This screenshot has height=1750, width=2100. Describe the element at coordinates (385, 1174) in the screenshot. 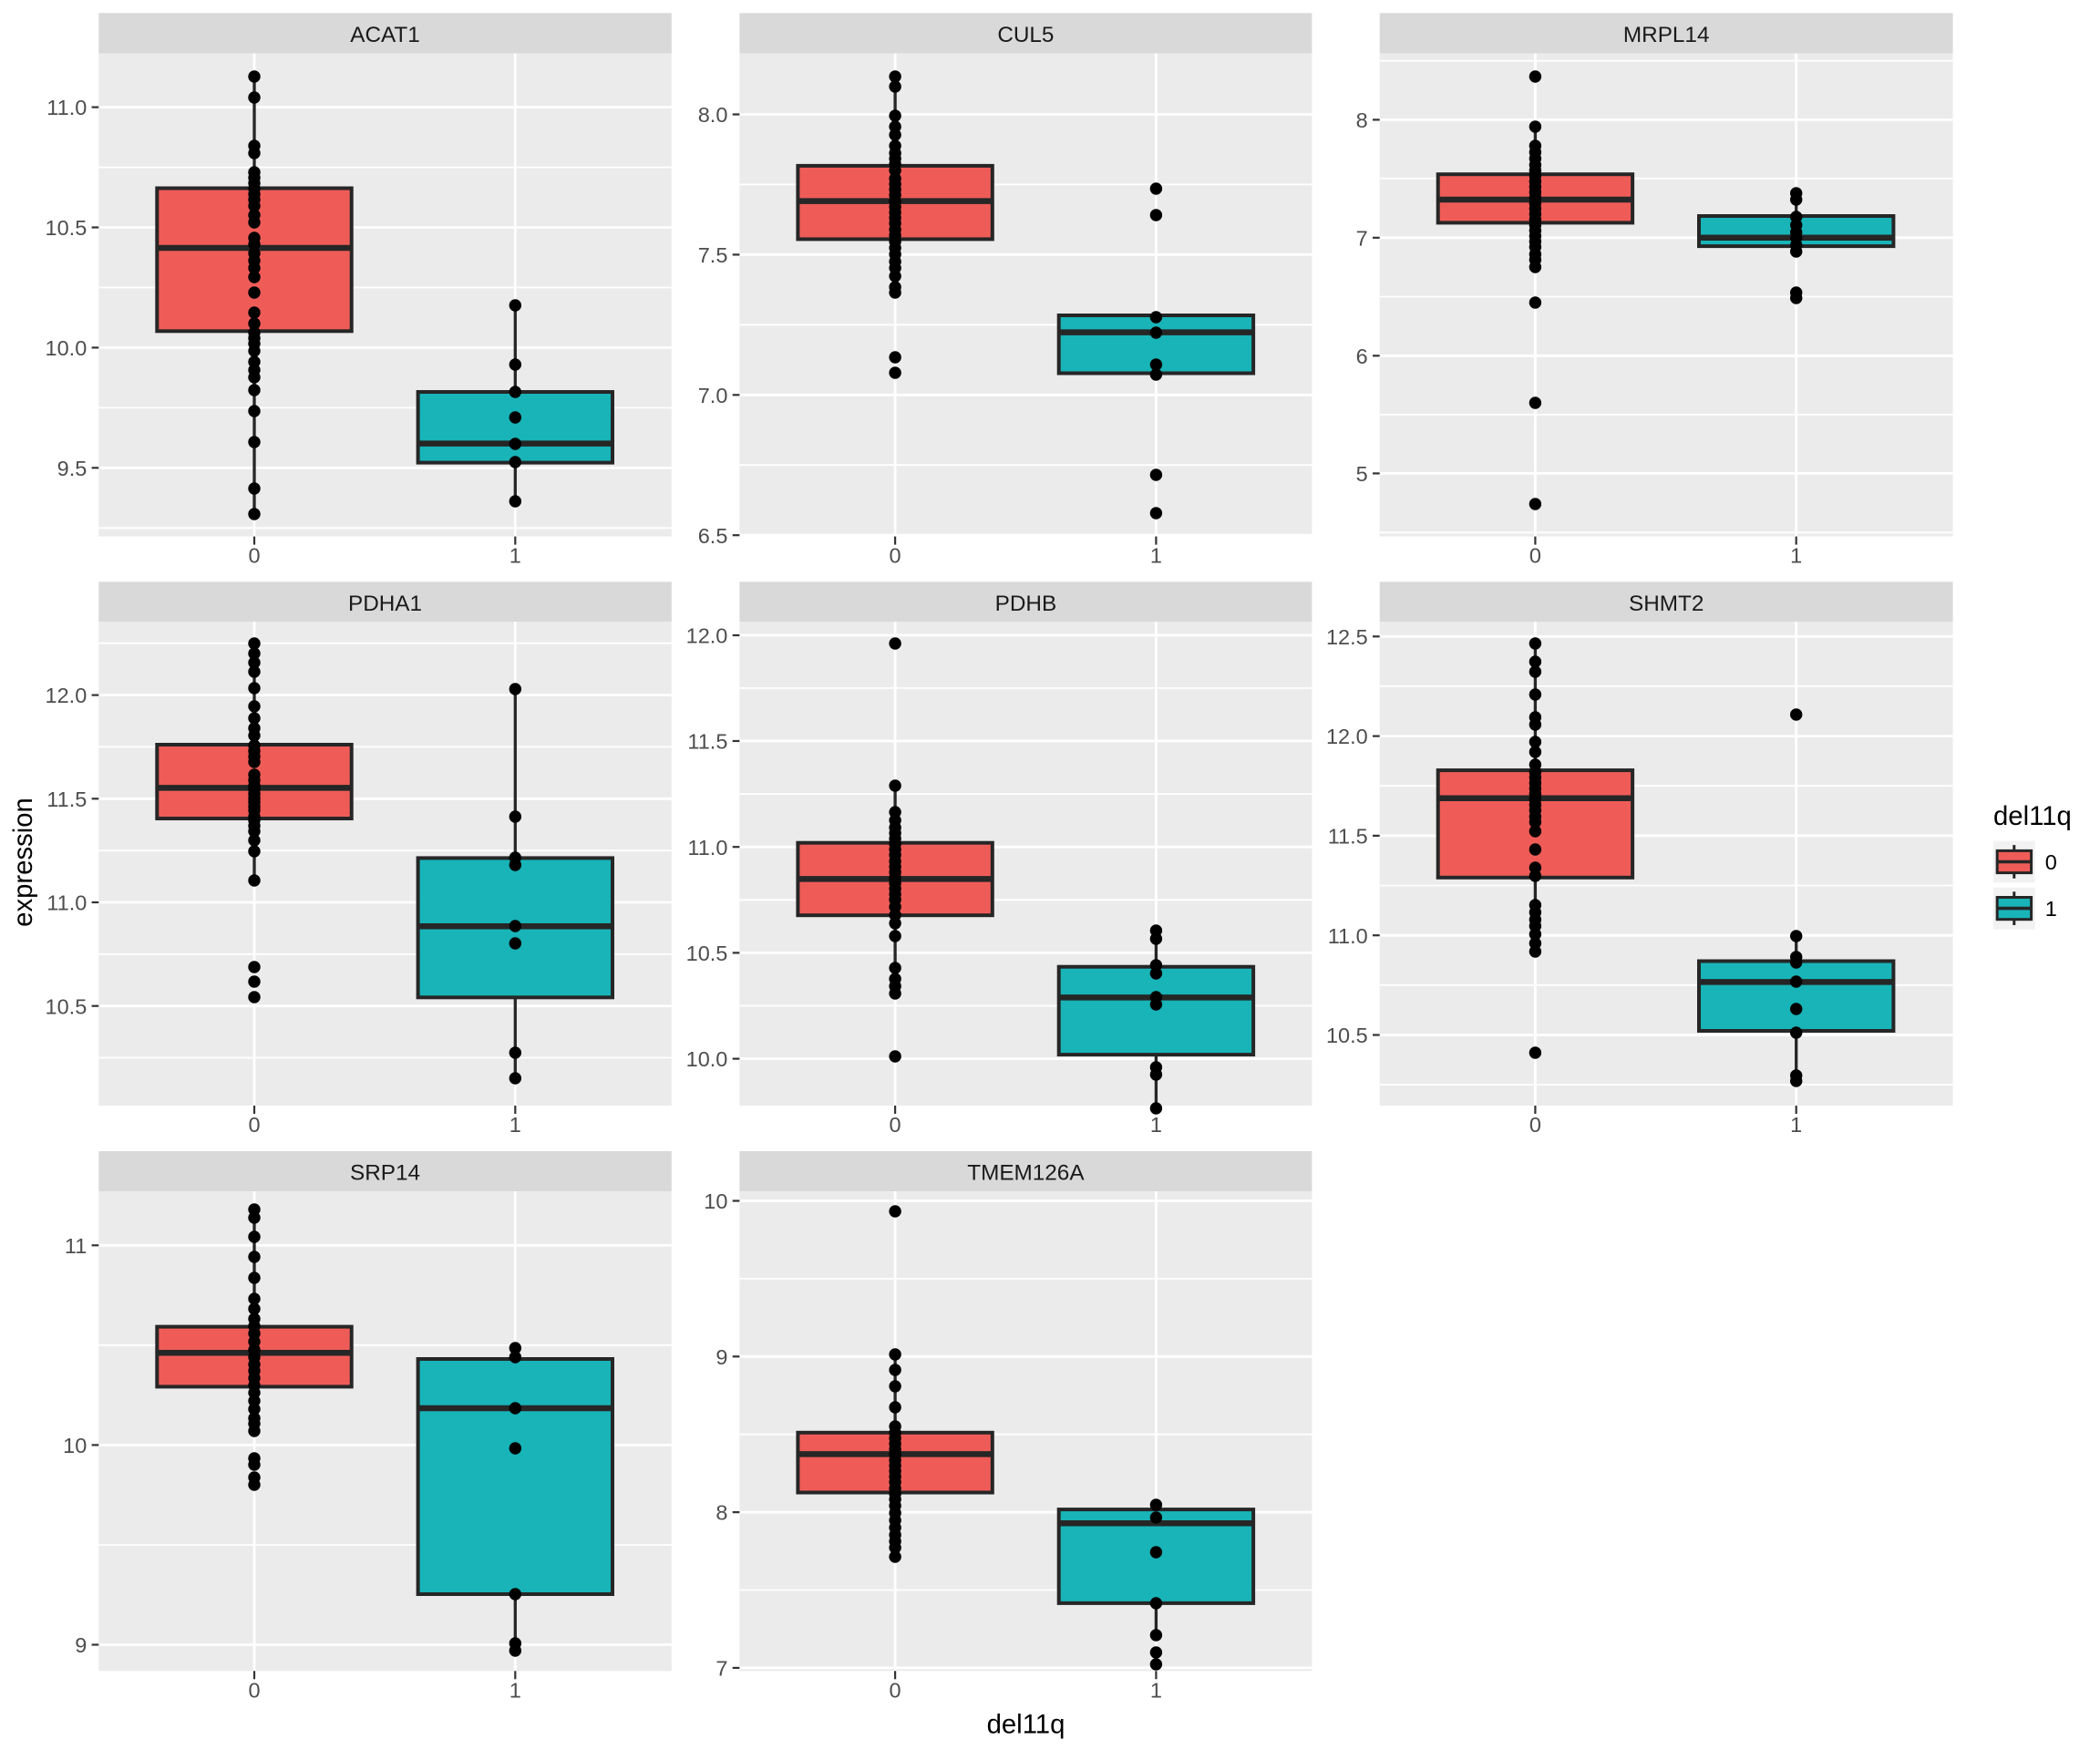

I see `svg-text: SRP14` at that location.